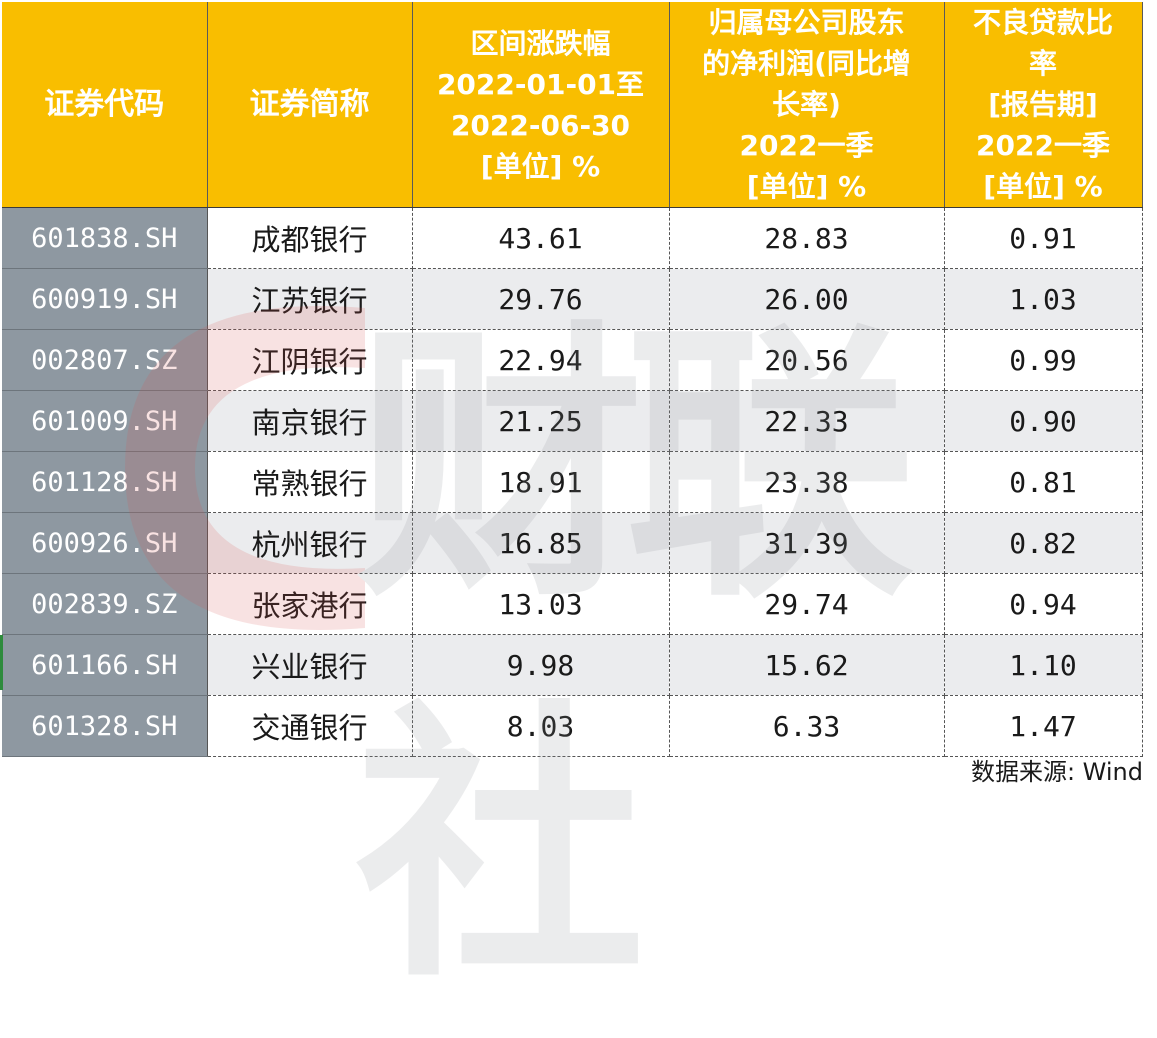 The width and height of the screenshot is (1157, 1038). I want to click on security-code-cell: 601166.SH, so click(105, 665).